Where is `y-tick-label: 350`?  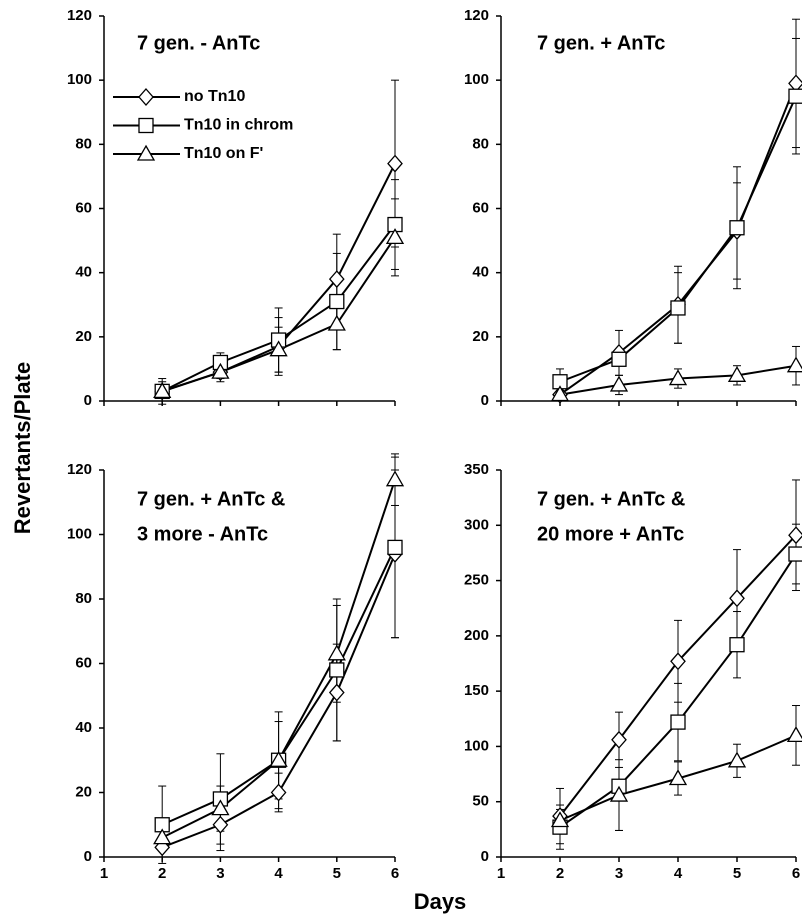 y-tick-label: 350 is located at coordinates (476, 469).